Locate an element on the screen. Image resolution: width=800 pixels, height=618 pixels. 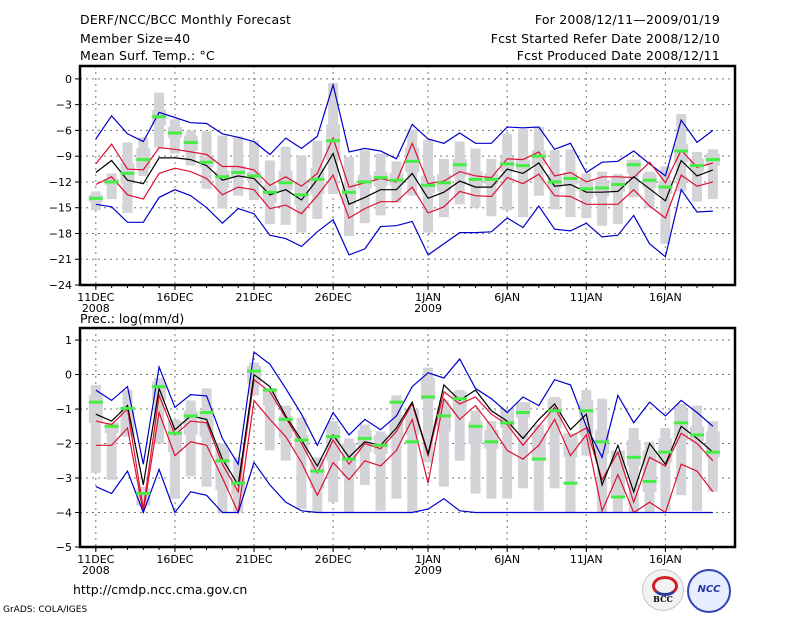
ncc-logo-text: NCC is located at coordinates (709, 589).